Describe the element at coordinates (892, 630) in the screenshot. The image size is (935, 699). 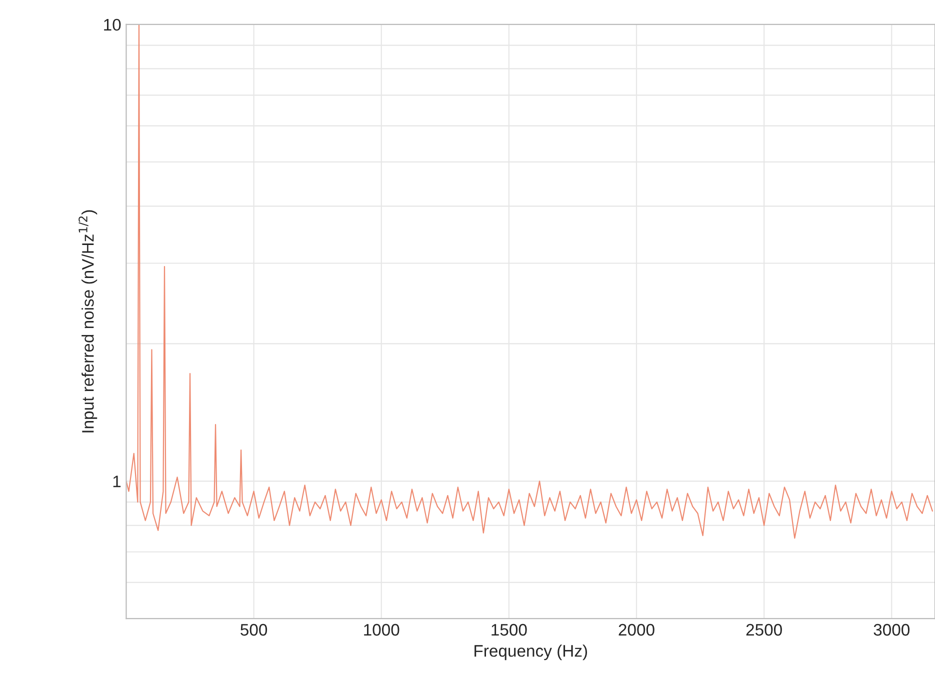
I see `x-tick-label: 3000` at that location.